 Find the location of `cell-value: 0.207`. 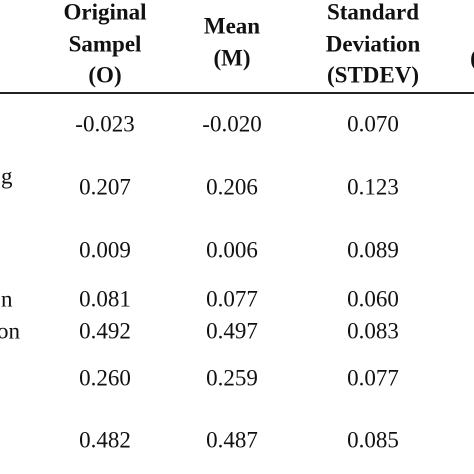

cell-value: 0.207 is located at coordinates (105, 187).